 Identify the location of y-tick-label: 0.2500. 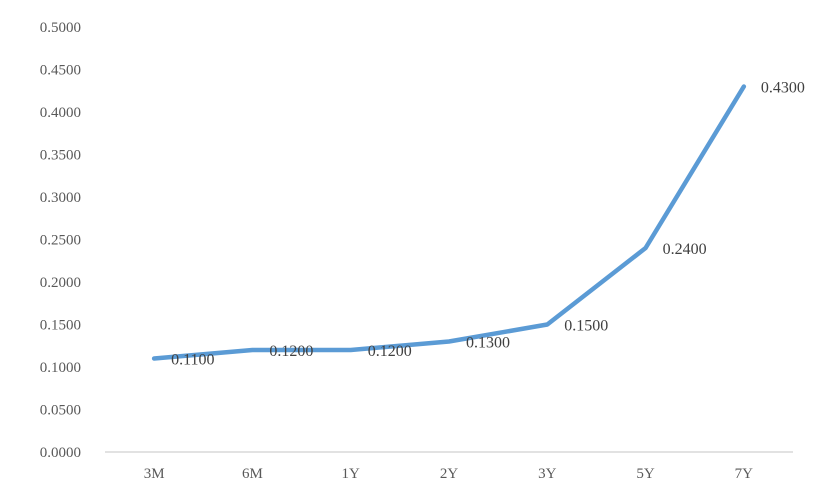
(60, 241).